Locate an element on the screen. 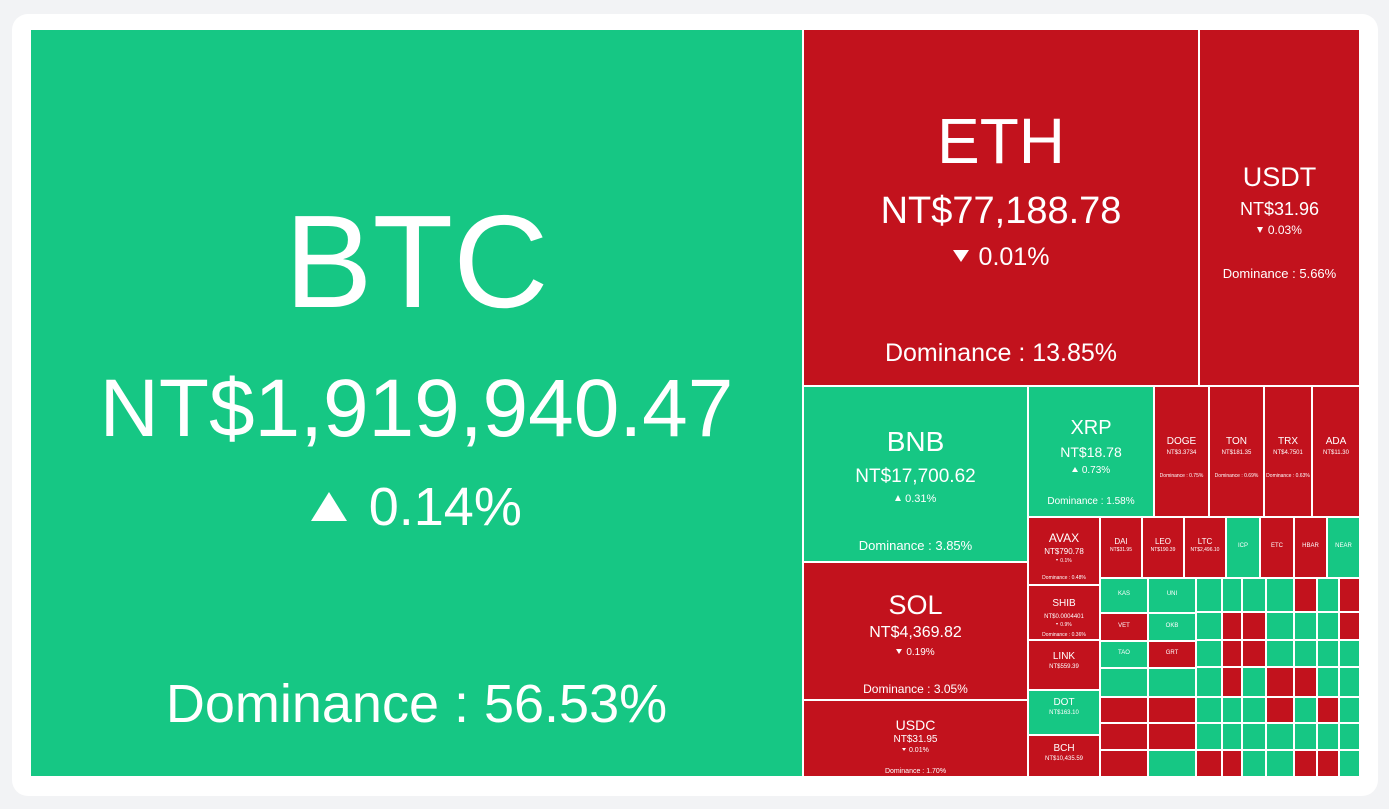 The width and height of the screenshot is (1389, 809). price-change-value: 0.73% is located at coordinates (1096, 470).